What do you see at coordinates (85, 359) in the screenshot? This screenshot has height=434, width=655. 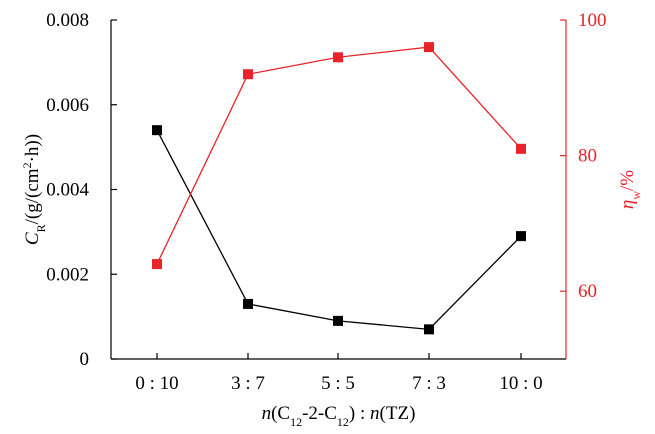 I see `y-left-tick-label: 0` at bounding box center [85, 359].